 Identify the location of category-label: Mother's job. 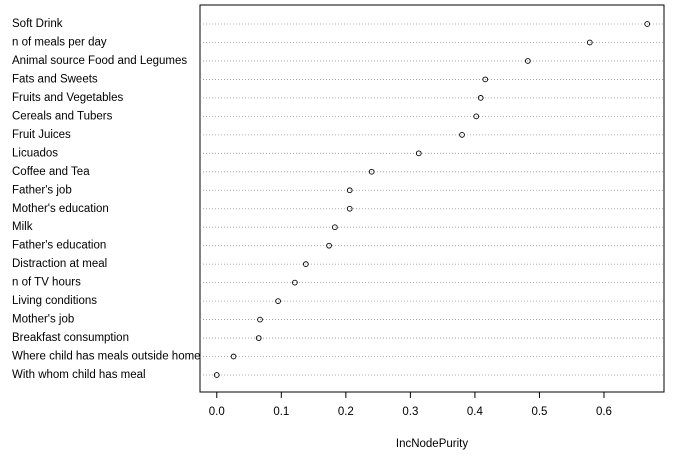
(43, 320).